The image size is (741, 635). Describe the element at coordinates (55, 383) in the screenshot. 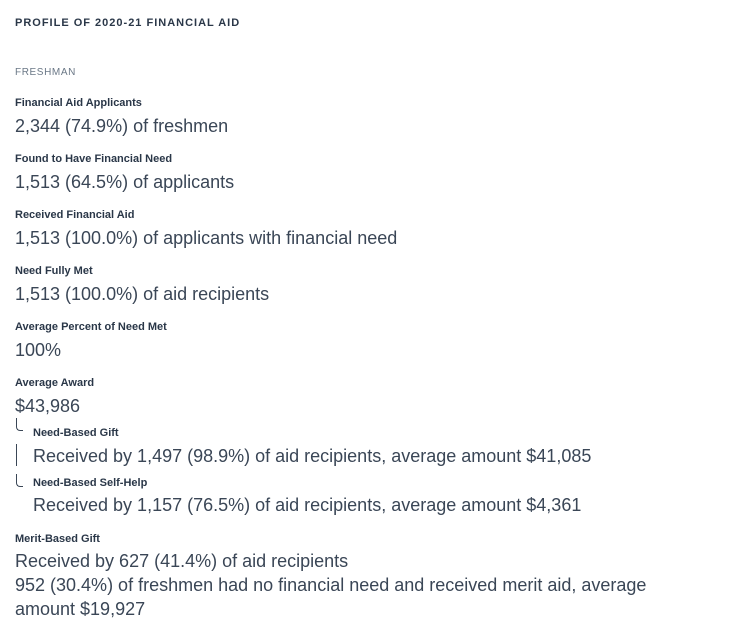

I see `average-award-label: Average Award` at that location.